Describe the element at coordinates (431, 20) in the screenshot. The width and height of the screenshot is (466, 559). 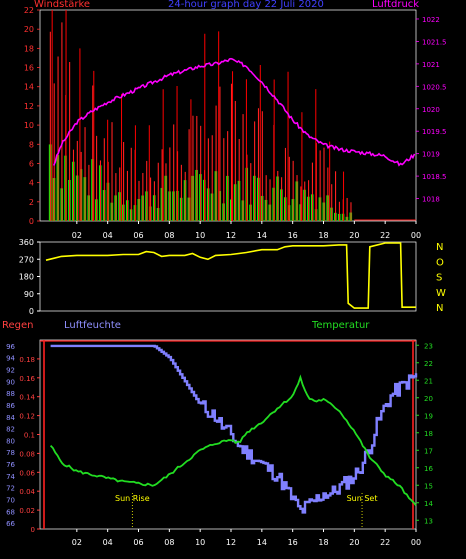
I see `pressure-tick-label: 1022` at that location.